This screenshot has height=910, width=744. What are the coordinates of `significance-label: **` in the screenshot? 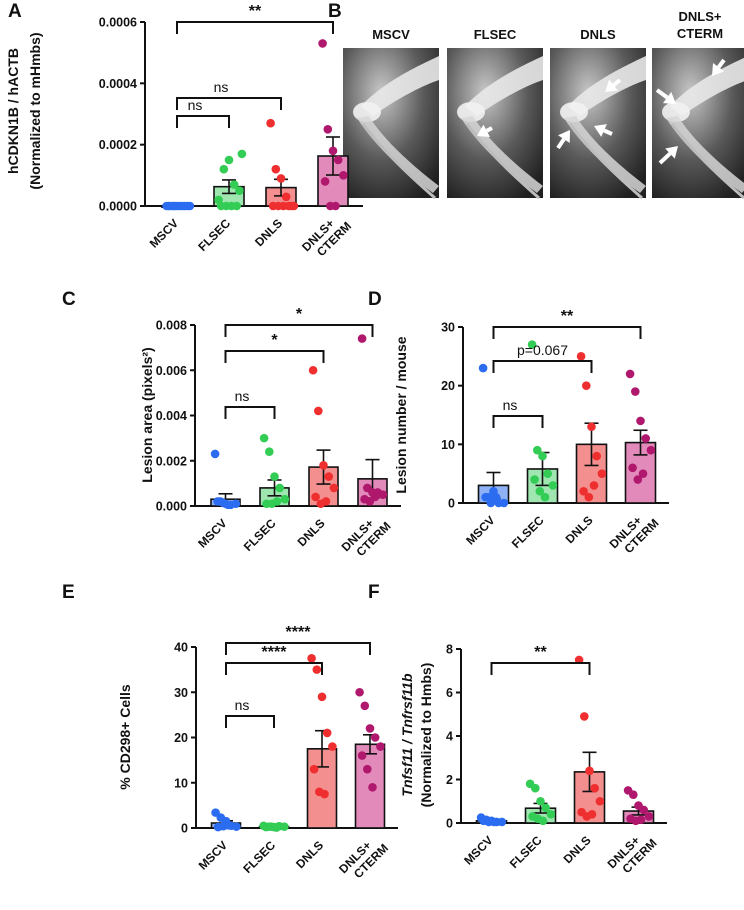 It's located at (567, 316).